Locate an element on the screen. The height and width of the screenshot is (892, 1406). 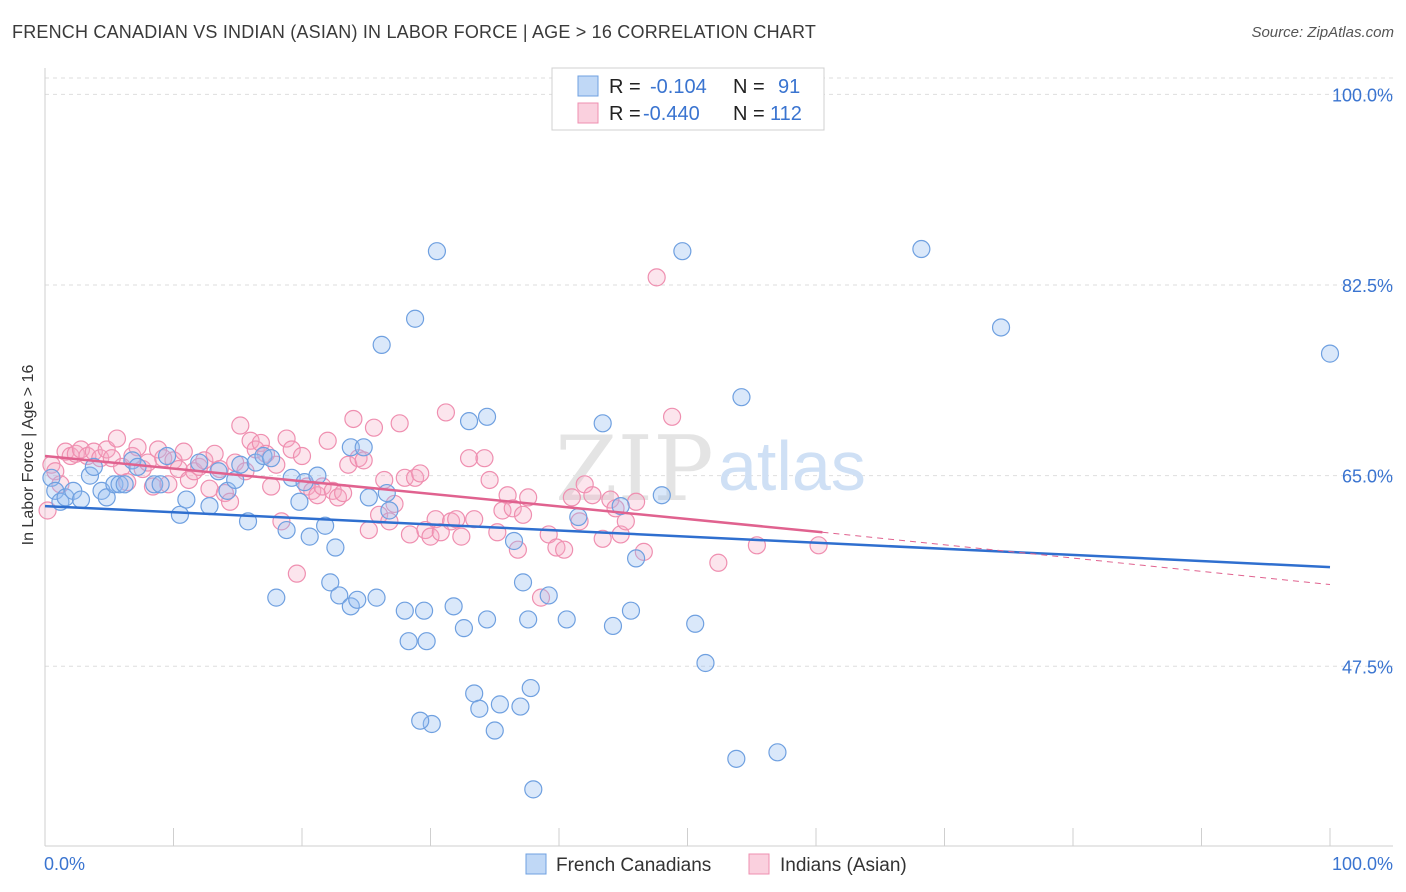
trend-line-french-canadians is located at coordinates (687, 536).